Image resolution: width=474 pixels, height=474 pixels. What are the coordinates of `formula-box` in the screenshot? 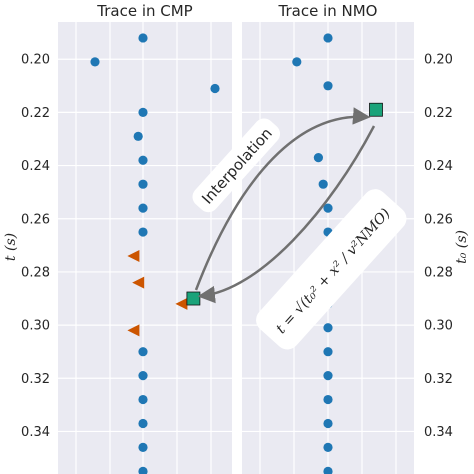 It's located at (331, 269).